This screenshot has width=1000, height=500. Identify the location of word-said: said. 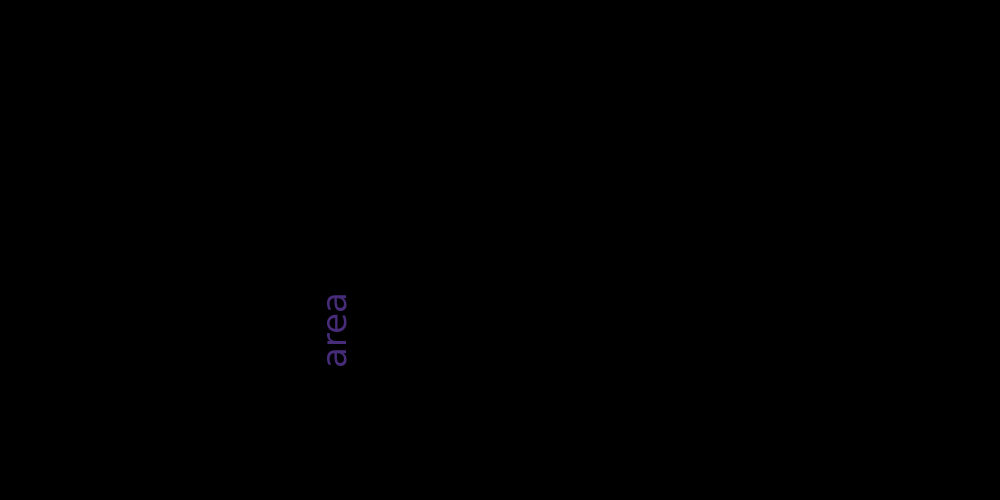
(858, 56).